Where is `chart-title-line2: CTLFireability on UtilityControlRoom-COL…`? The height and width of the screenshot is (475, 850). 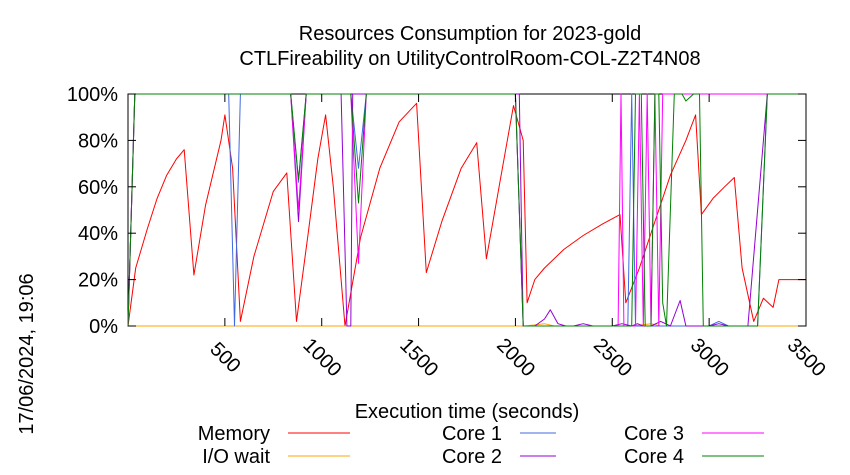
chart-title-line2: CTLFireability on UtilityControlRoom-COL… is located at coordinates (469, 59).